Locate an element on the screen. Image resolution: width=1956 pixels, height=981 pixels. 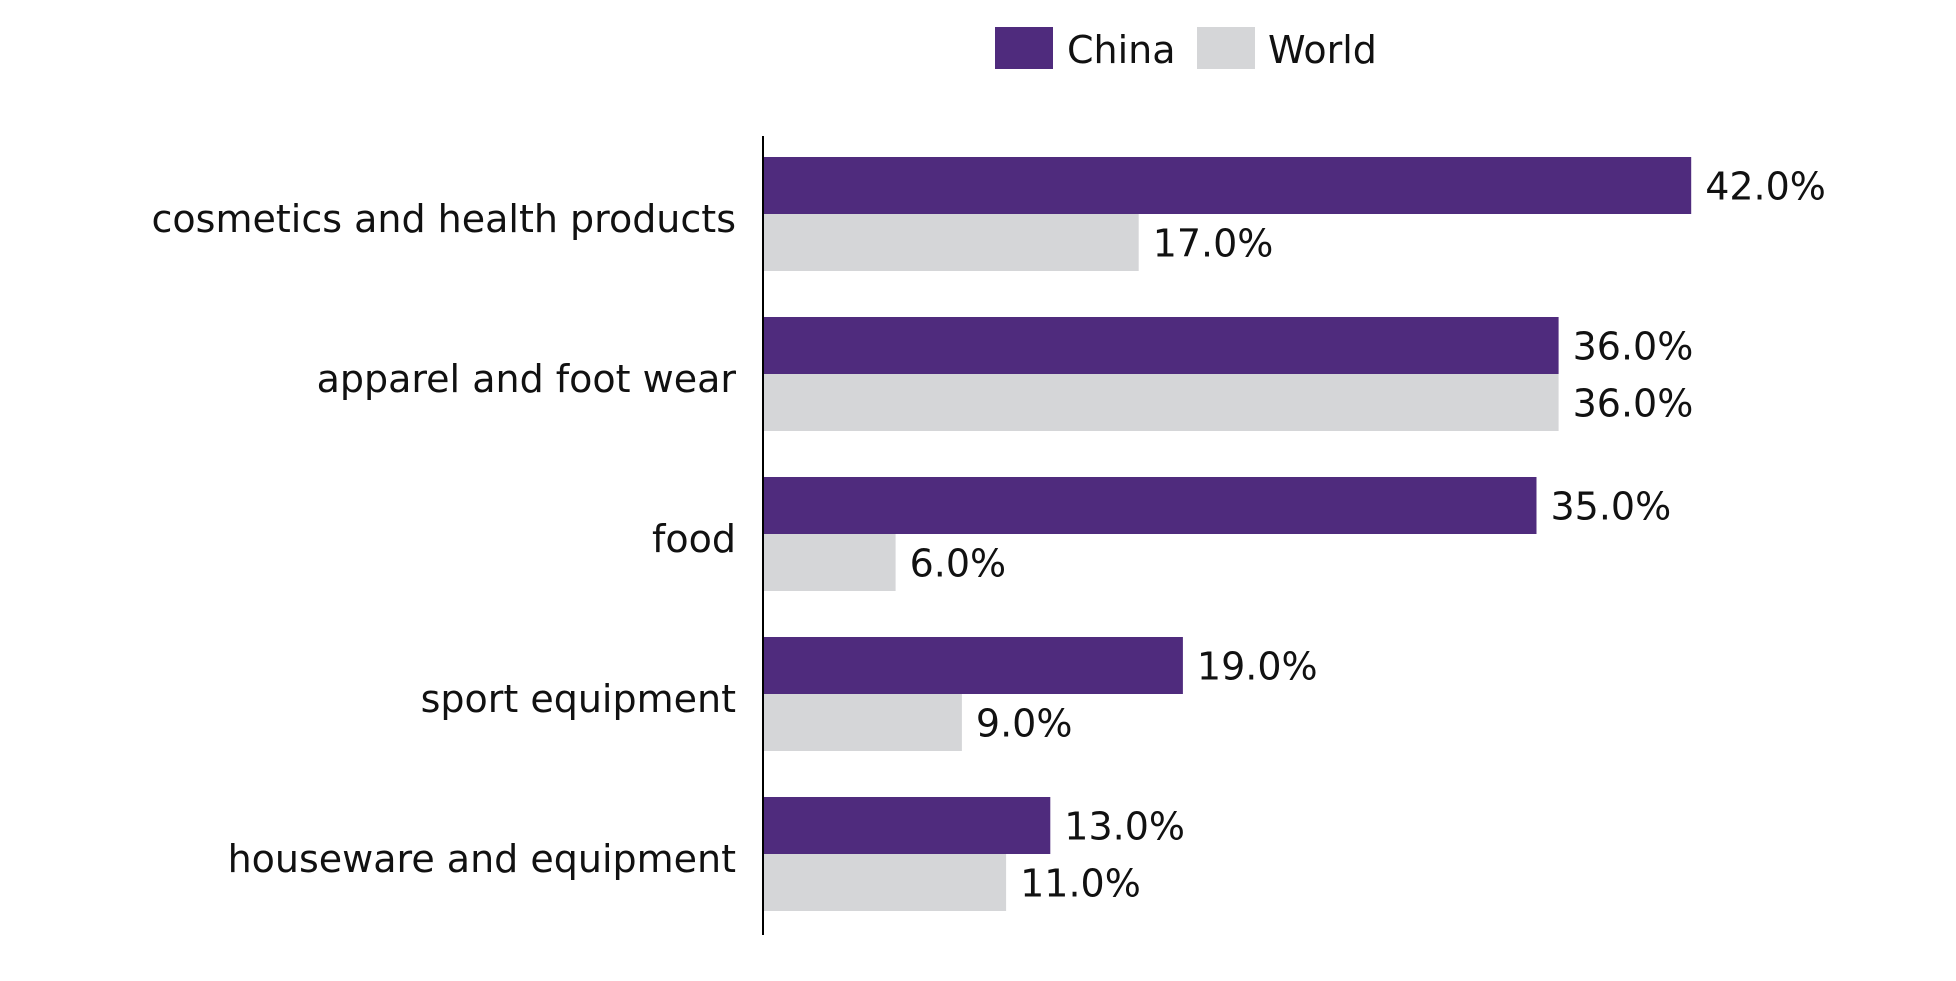
value-label-china-sport-equipment: 19.0% is located at coordinates (1257, 667).